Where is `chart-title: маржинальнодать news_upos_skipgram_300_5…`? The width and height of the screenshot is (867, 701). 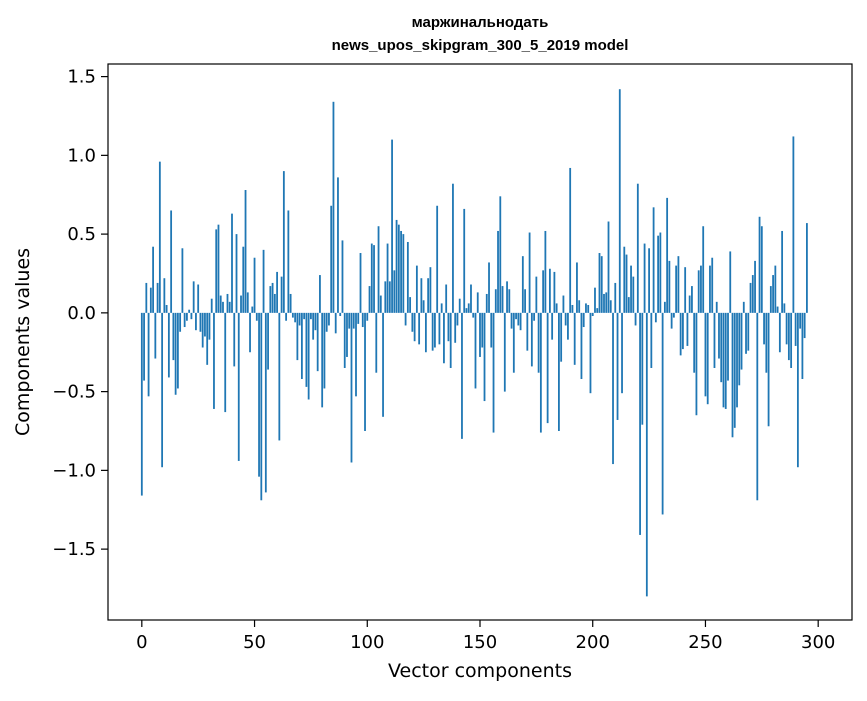 chart-title: маржинальнодать news_upos_skipgram_300_5… is located at coordinates (480, 34).